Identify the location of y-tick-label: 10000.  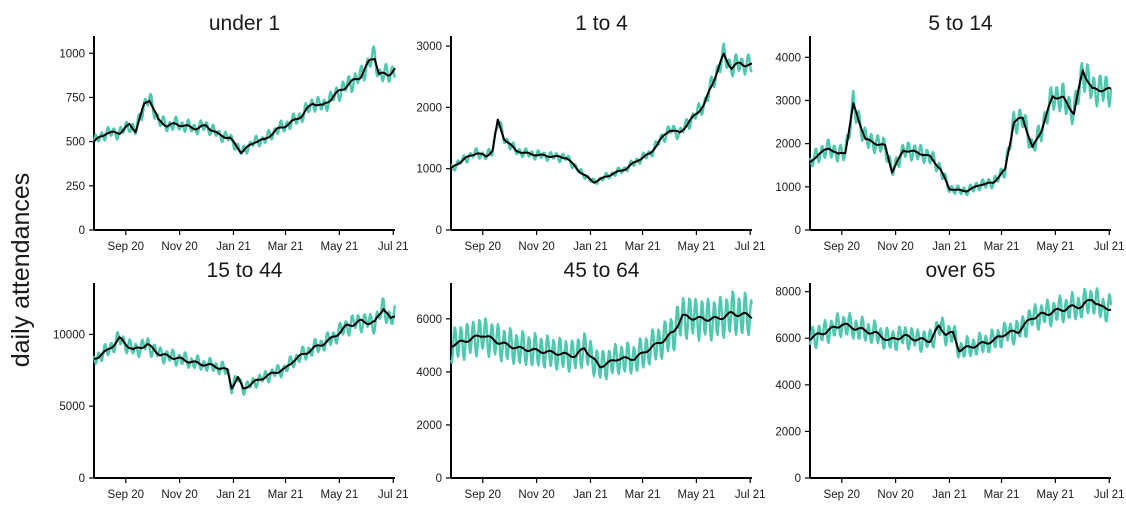
(69, 335).